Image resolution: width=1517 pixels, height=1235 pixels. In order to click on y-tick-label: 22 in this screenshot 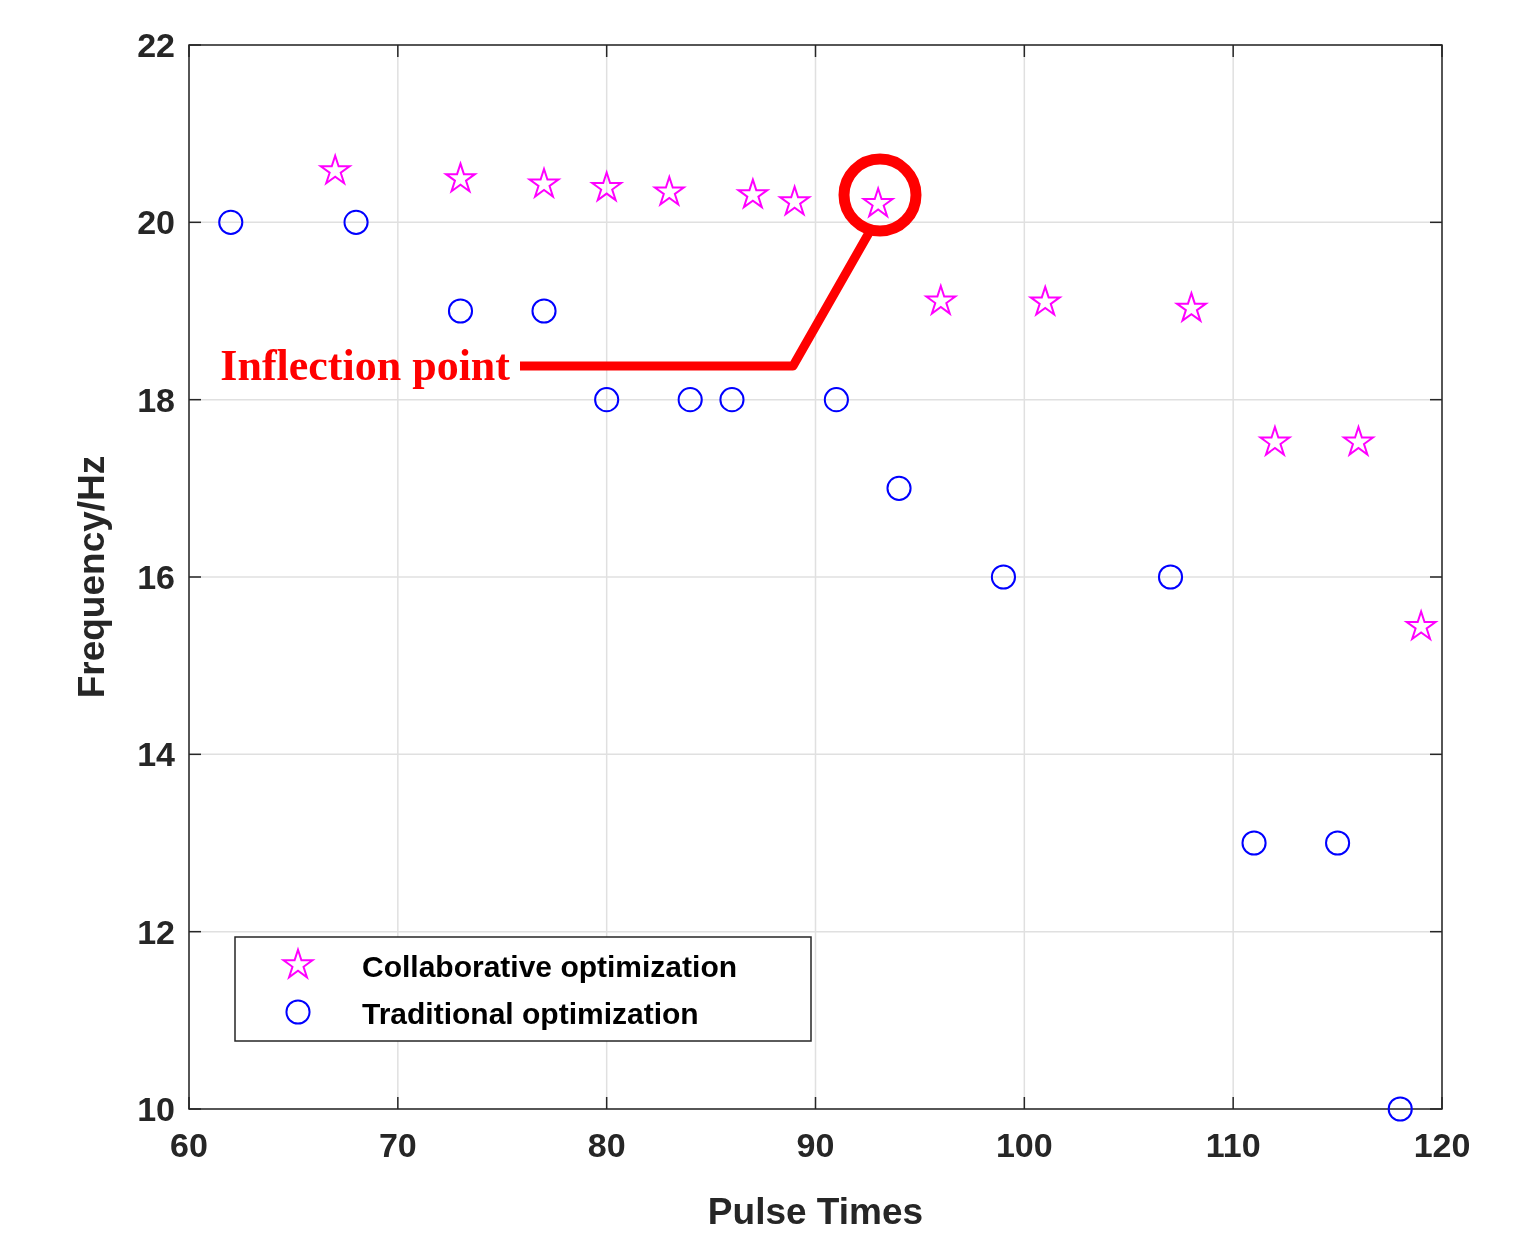, I will do `click(156, 45)`.